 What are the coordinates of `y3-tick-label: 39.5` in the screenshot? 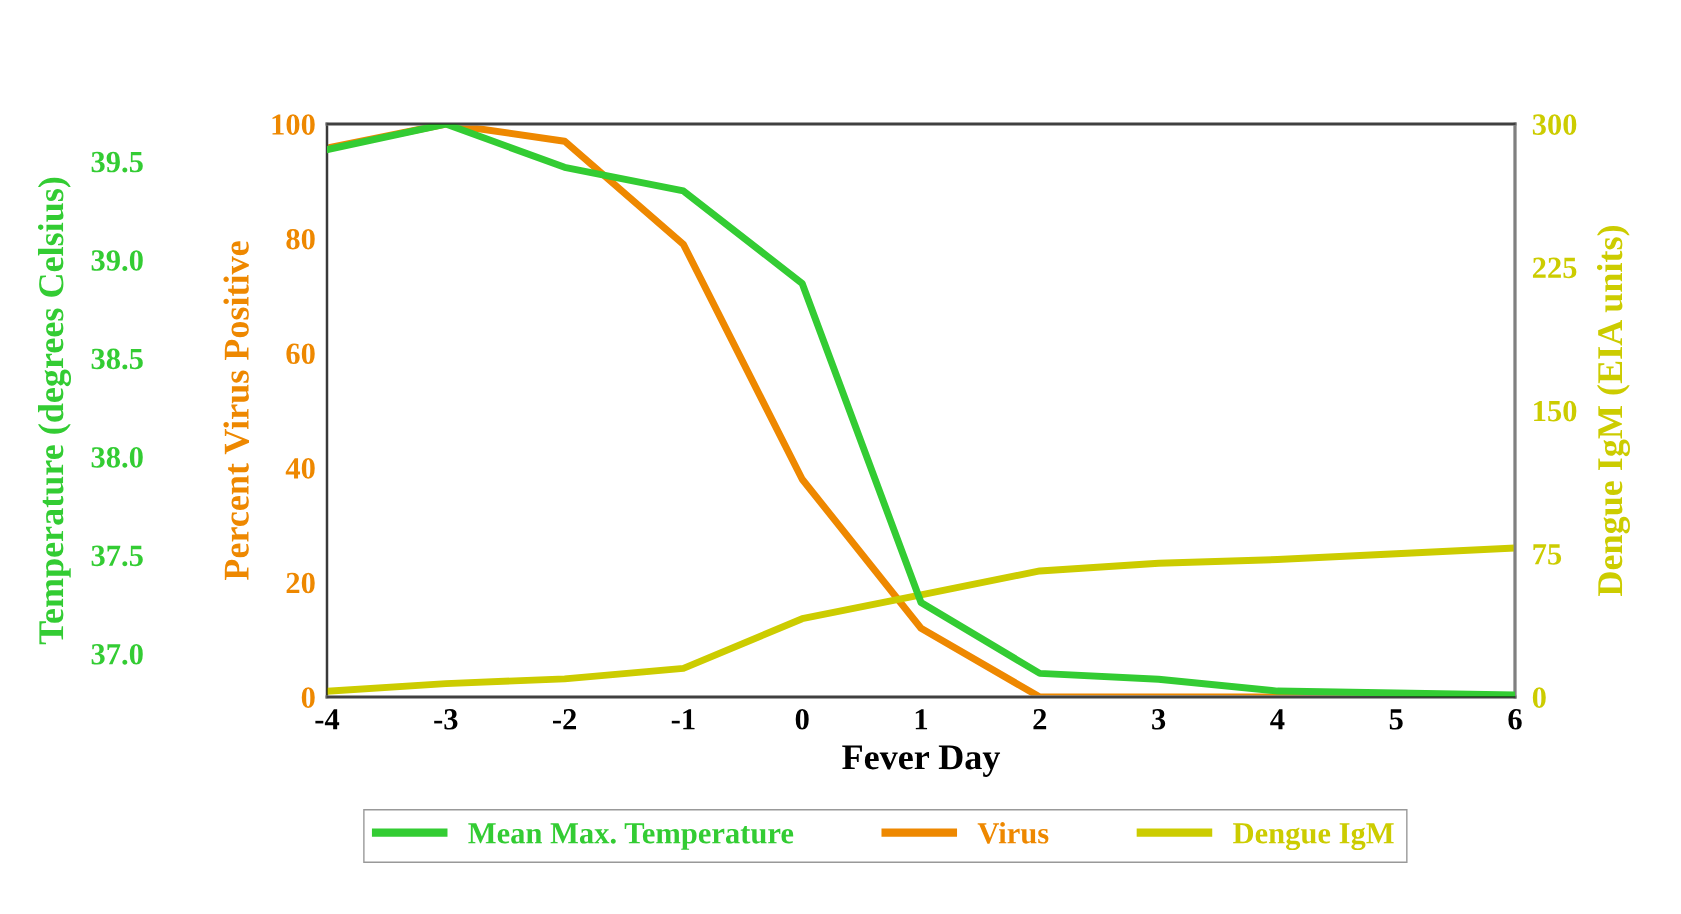 It's located at (117, 162).